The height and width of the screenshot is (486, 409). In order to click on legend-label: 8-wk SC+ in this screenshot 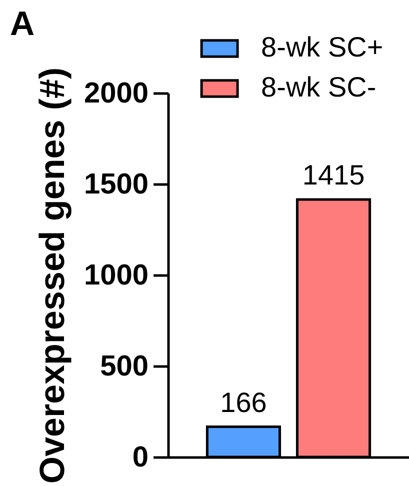, I will do `click(322, 47)`.